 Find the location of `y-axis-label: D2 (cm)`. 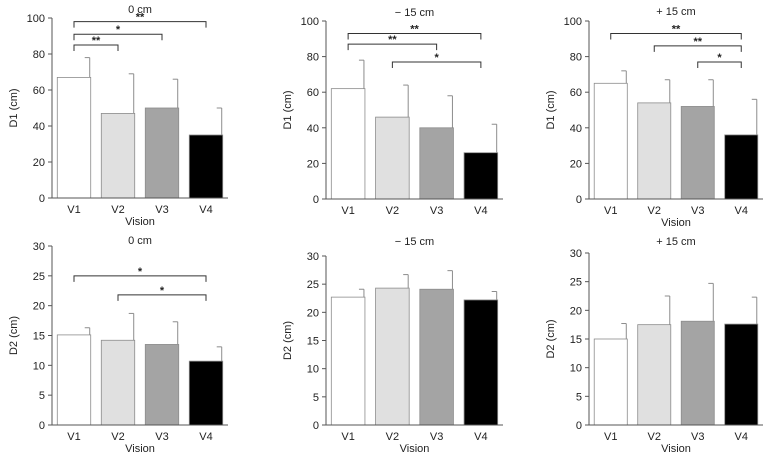

y-axis-label: D2 (cm) is located at coordinates (14, 335).